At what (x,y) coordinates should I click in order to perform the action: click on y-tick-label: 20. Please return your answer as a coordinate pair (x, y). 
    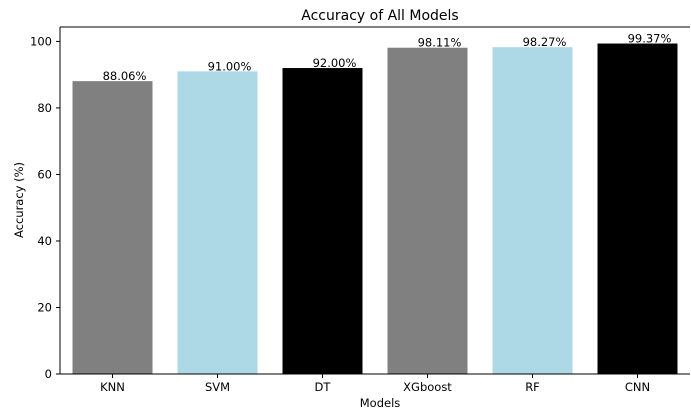
    Looking at the image, I should click on (44, 307).